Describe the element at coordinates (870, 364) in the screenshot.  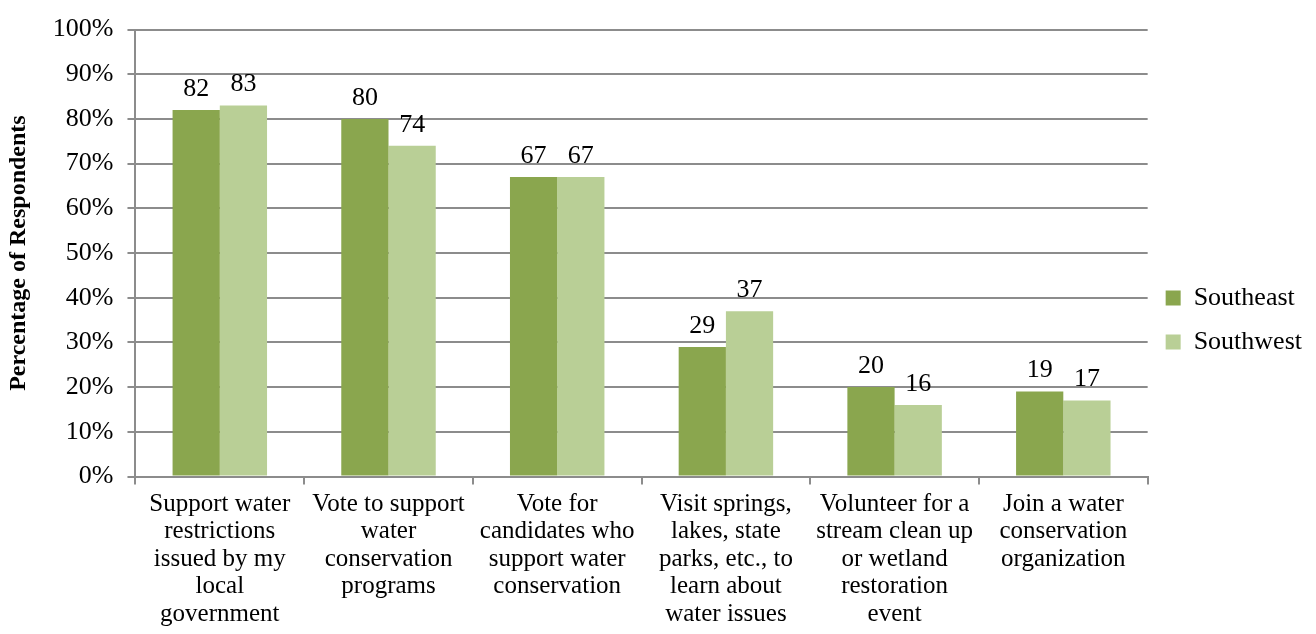
I see `data-label: 20` at that location.